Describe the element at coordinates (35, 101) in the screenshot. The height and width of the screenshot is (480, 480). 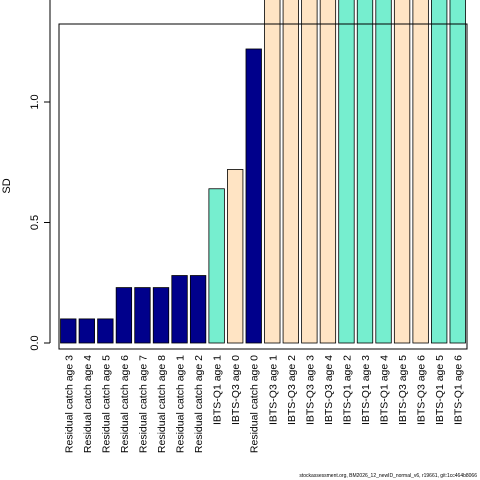
I see `y-tick-label-3: 1.0` at that location.